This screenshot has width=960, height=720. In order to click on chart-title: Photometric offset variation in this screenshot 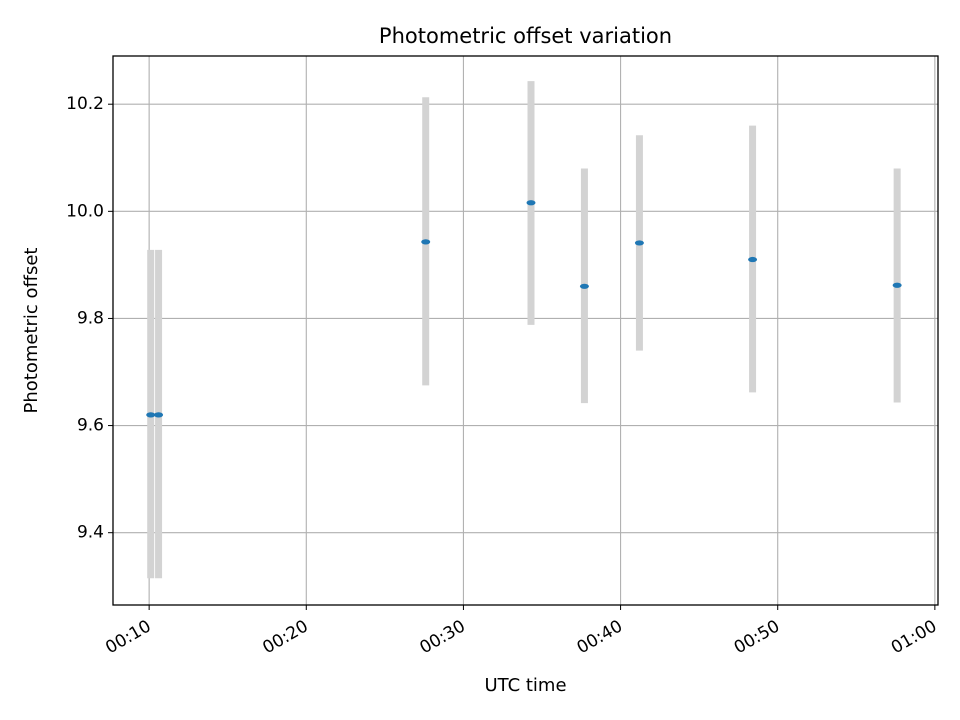, I will do `click(525, 36)`.